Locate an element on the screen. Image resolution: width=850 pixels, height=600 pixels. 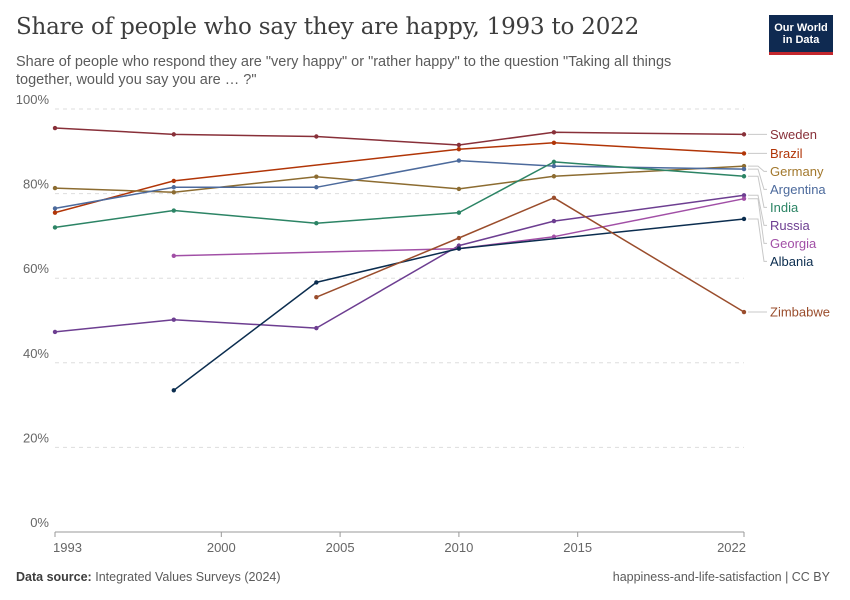
series-label-georgia: Georgia is located at coordinates (793, 243).